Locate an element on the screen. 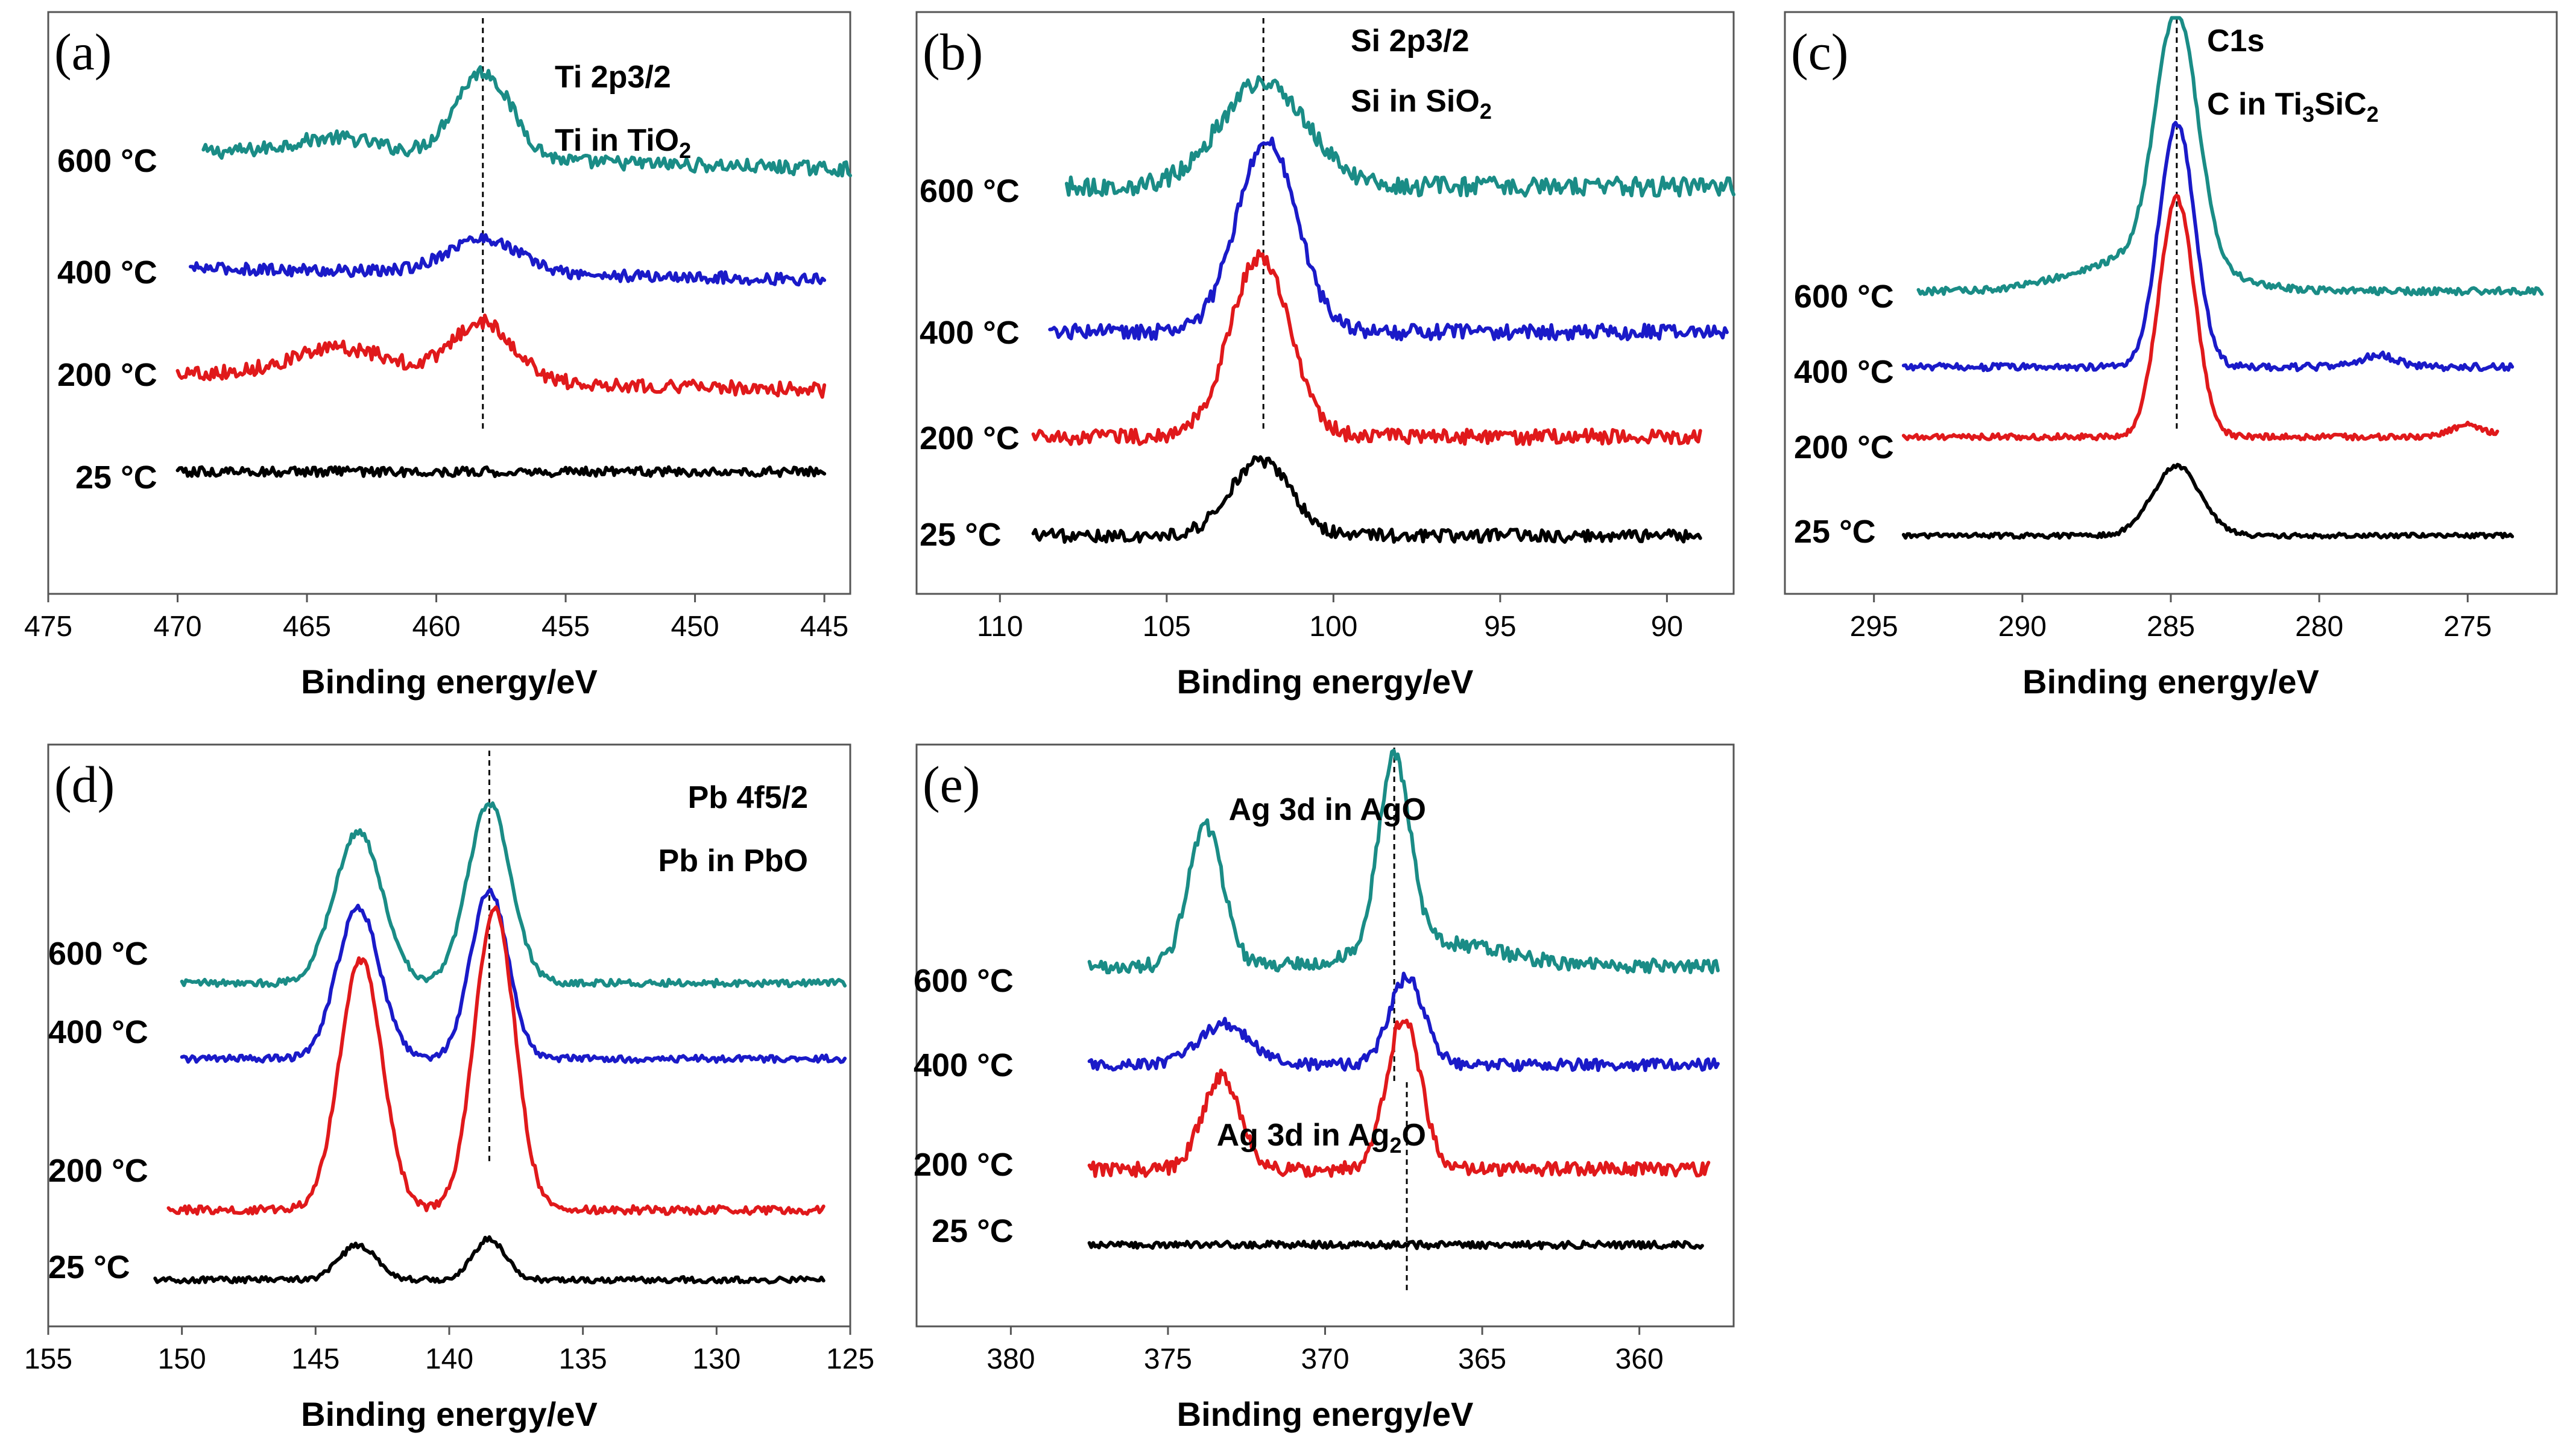 Image resolution: width=2570 pixels, height=1456 pixels. annotation: C in Ti3SiC2 is located at coordinates (2293, 107).